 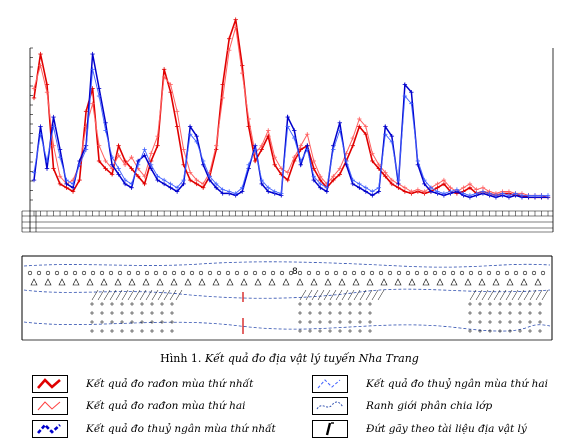 I want to click on legend-label: Kết quả đo thuỷ ngân mùa thứ nhất, so click(x=181, y=429).